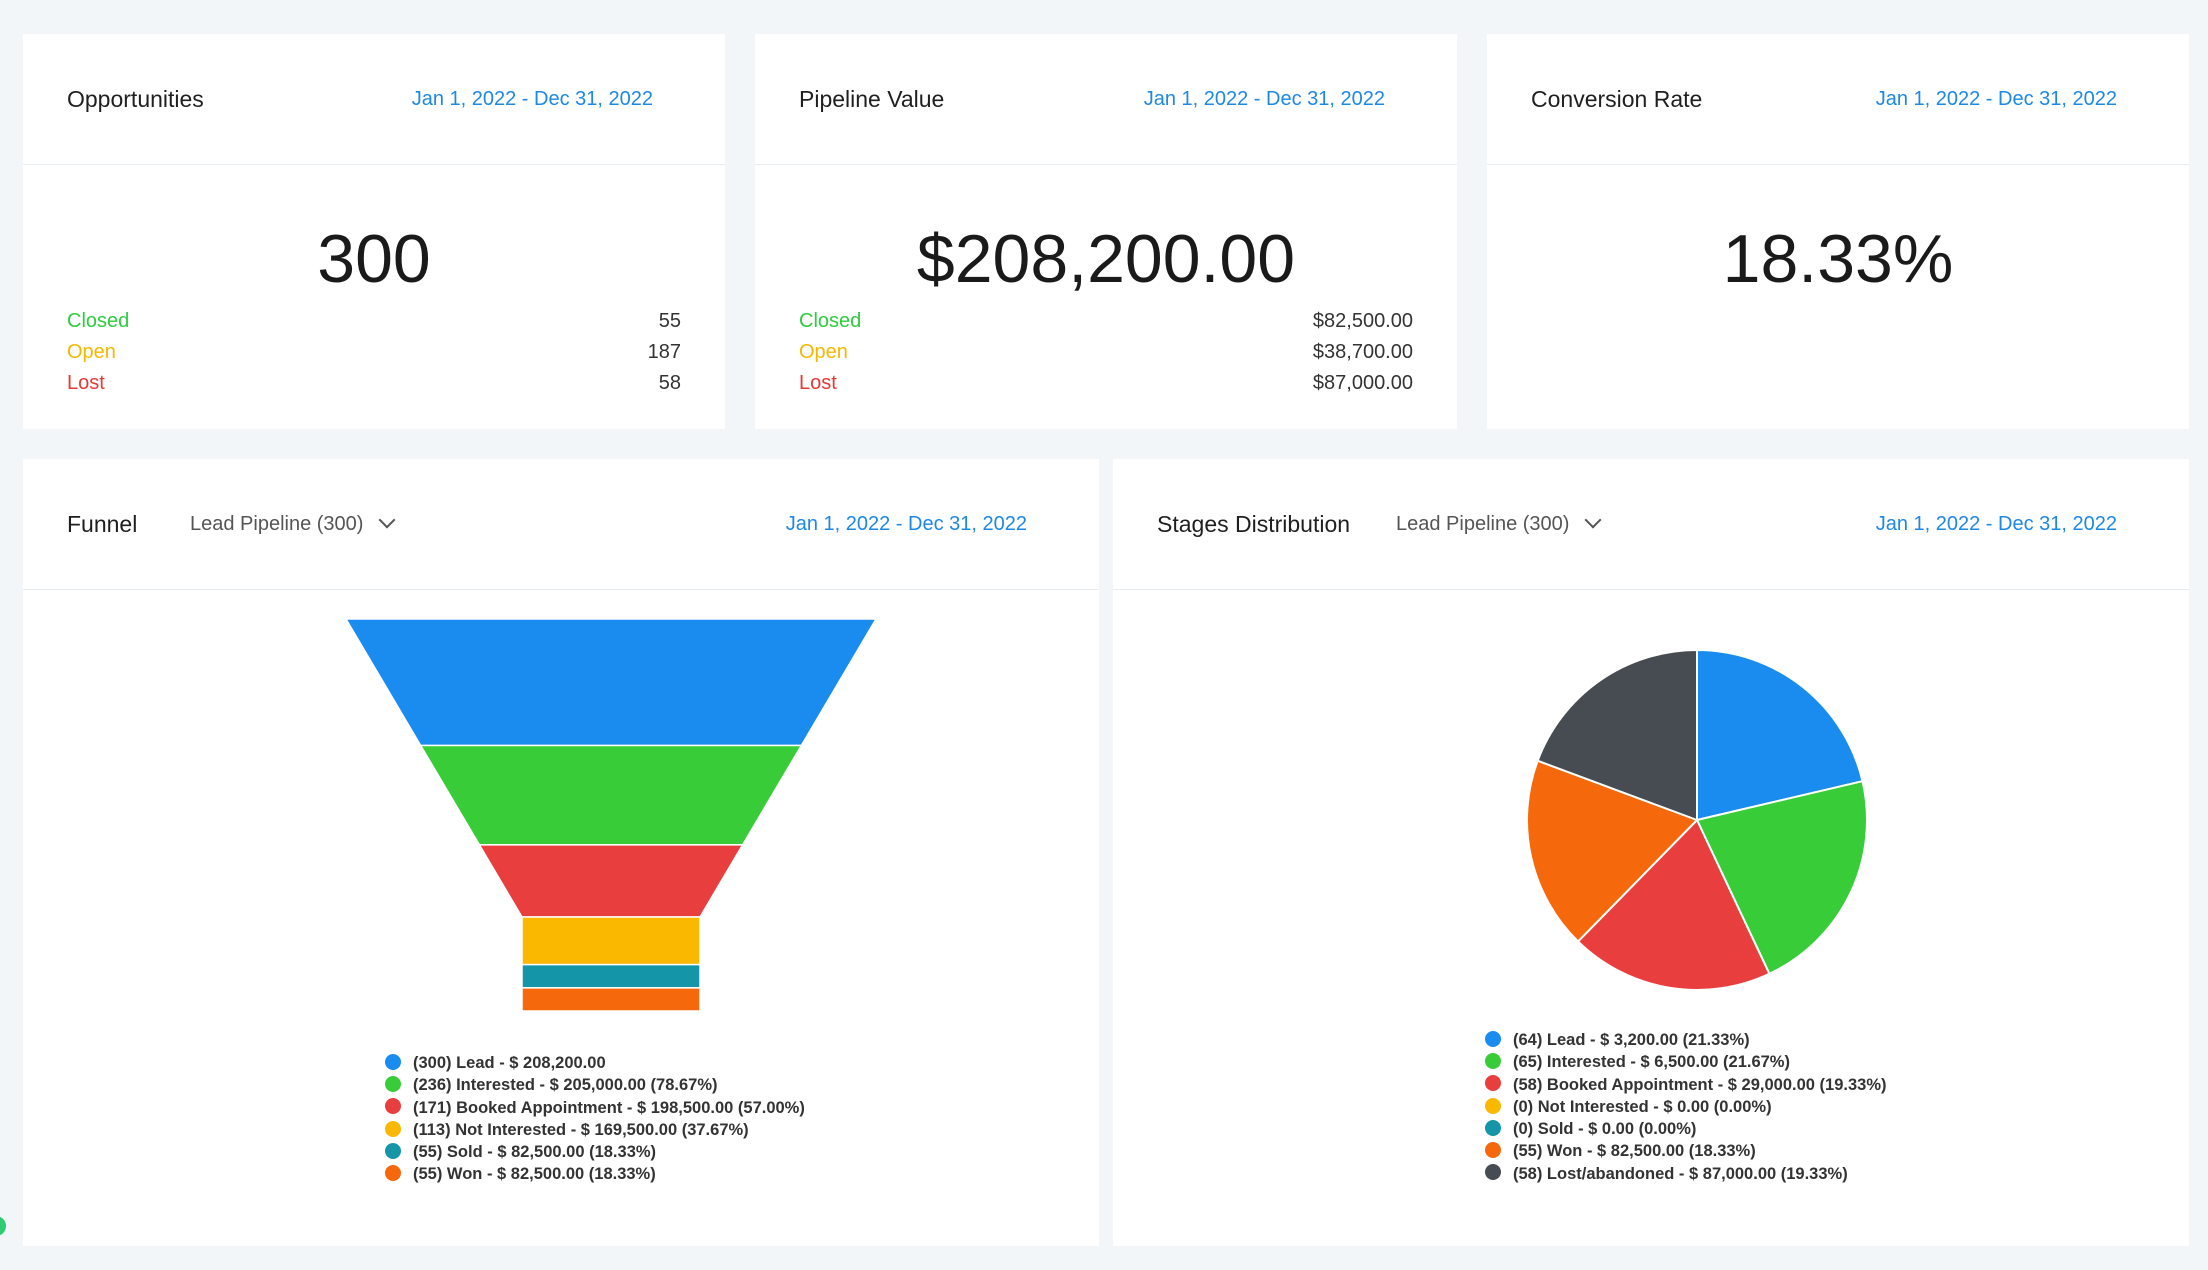 This screenshot has width=2208, height=1270. I want to click on stat-value: 55, so click(669, 321).